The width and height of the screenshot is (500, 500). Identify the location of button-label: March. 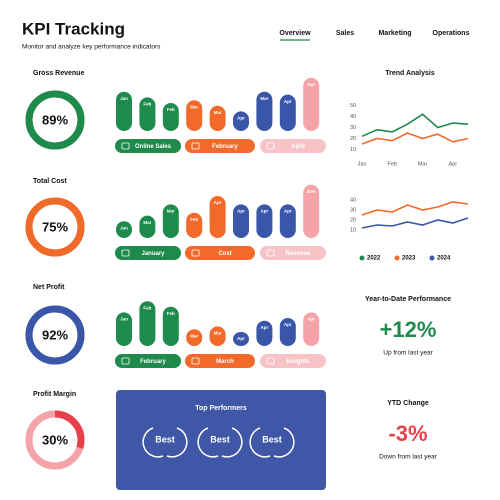
(225, 362).